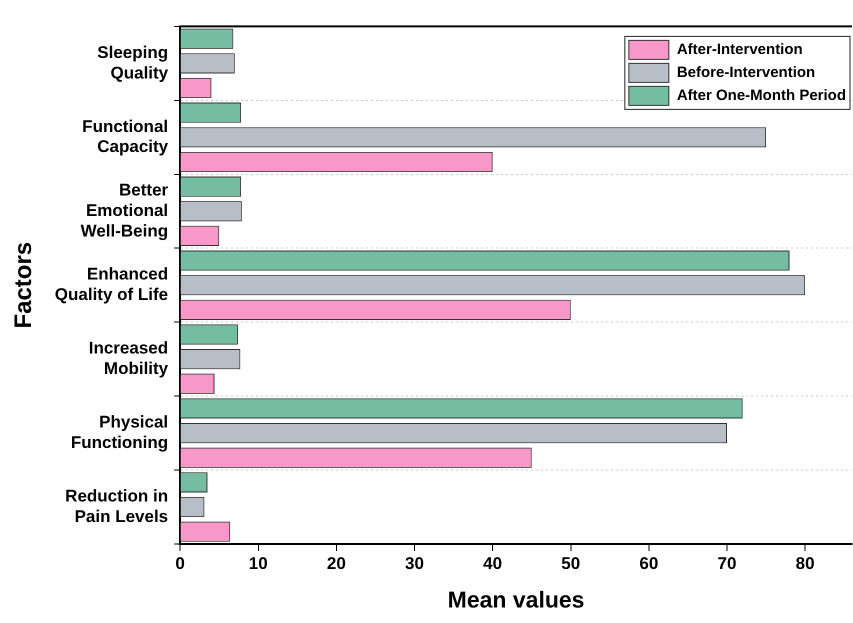 This screenshot has width=853, height=623. Describe the element at coordinates (761, 95) in the screenshot. I see `legend-label: After One-Month Period` at that location.